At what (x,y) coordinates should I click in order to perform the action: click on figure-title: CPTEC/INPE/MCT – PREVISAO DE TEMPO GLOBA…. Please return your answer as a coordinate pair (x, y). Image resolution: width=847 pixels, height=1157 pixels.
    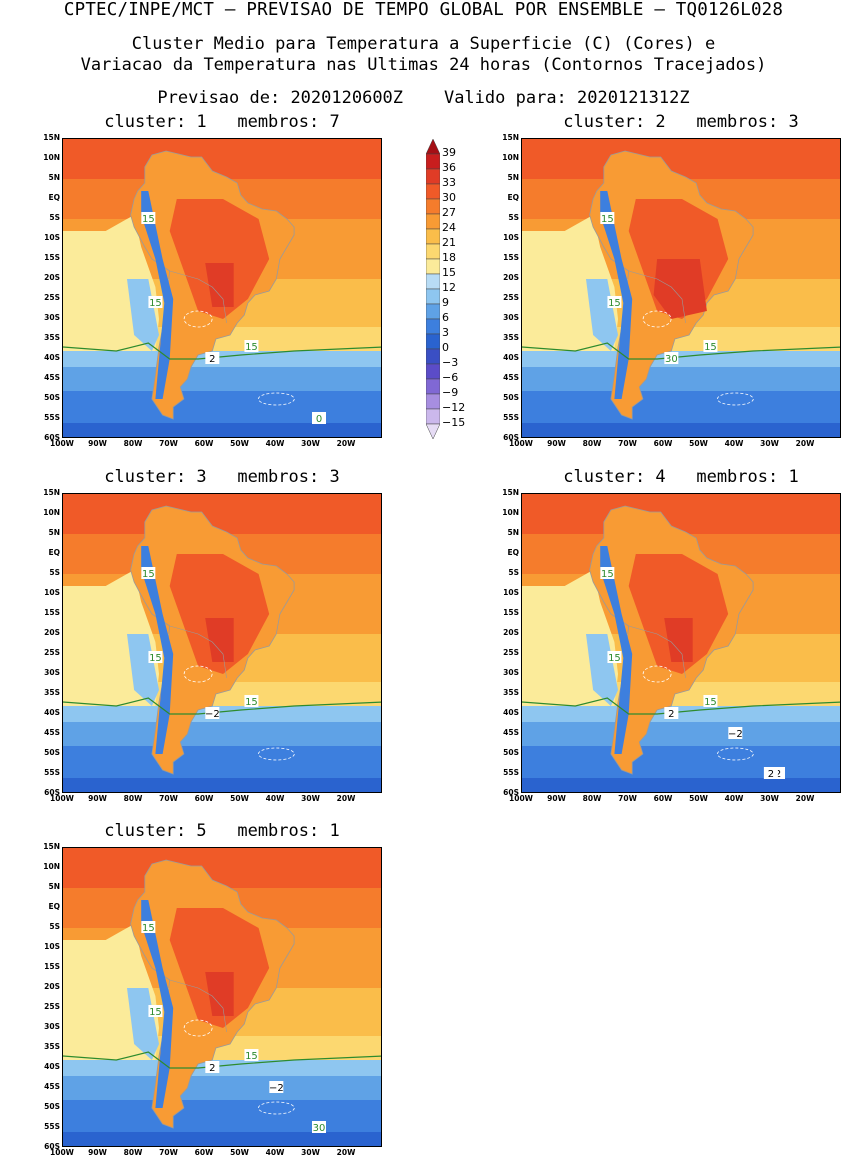
    Looking at the image, I should click on (423, 10).